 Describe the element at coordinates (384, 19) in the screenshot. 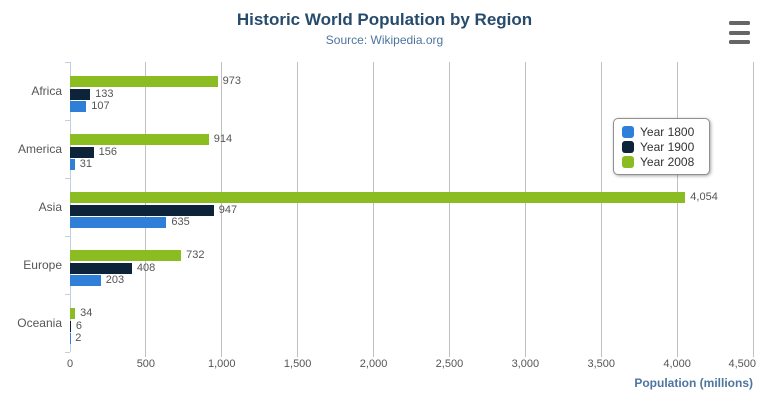

I see `chart-title: Historic World Population by Region` at that location.